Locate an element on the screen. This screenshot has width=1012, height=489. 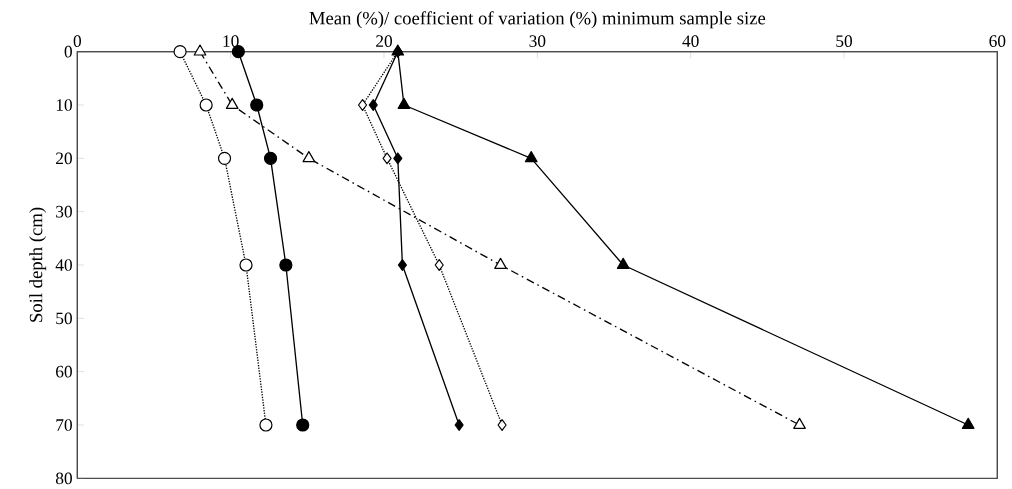
x-tick-label: 30 is located at coordinates (537, 41).